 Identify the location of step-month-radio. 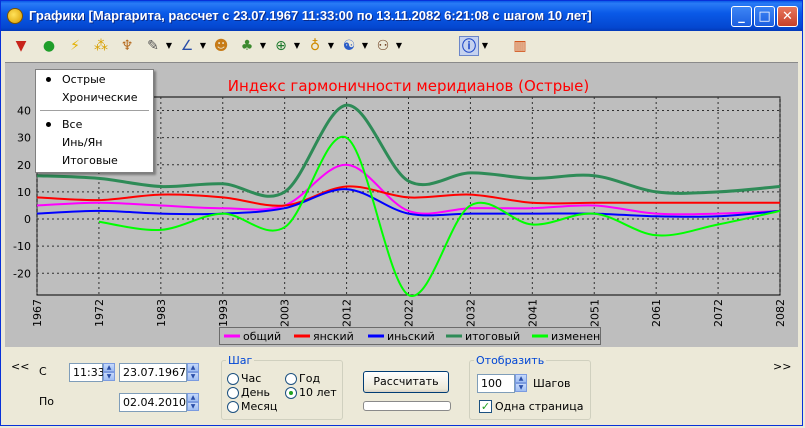
(233, 407).